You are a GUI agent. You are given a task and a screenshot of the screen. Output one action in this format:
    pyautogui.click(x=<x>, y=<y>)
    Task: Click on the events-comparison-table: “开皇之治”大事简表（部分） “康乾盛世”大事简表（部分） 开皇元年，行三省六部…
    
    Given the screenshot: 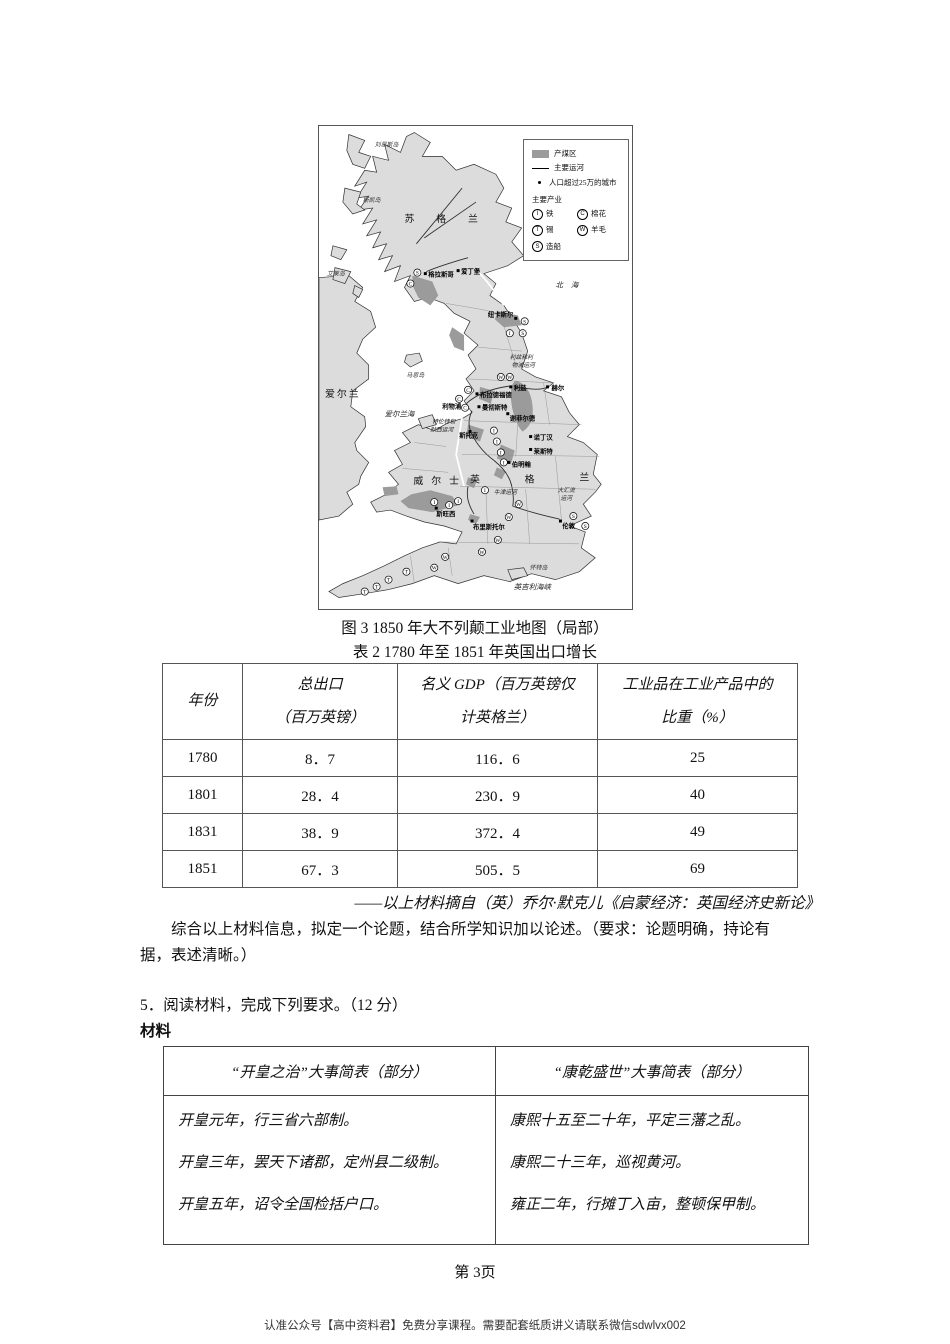 What is the action you would take?
    pyautogui.click(x=486, y=1145)
    